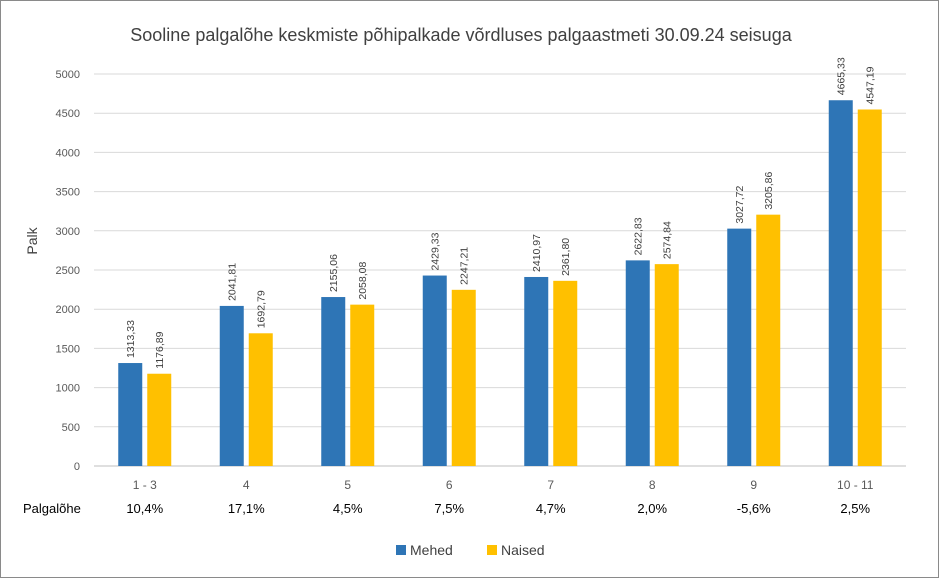 The width and height of the screenshot is (939, 582). I want to click on y-tick-label: 4500, so click(68, 114).